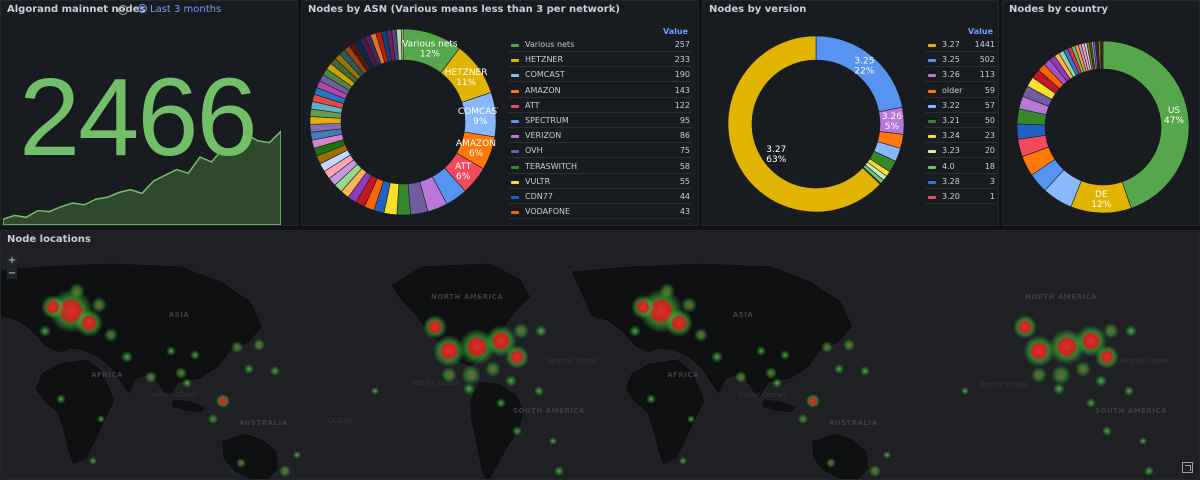 The height and width of the screenshot is (480, 1200). I want to click on legend-item: COMCAST 190, so click(600, 76).